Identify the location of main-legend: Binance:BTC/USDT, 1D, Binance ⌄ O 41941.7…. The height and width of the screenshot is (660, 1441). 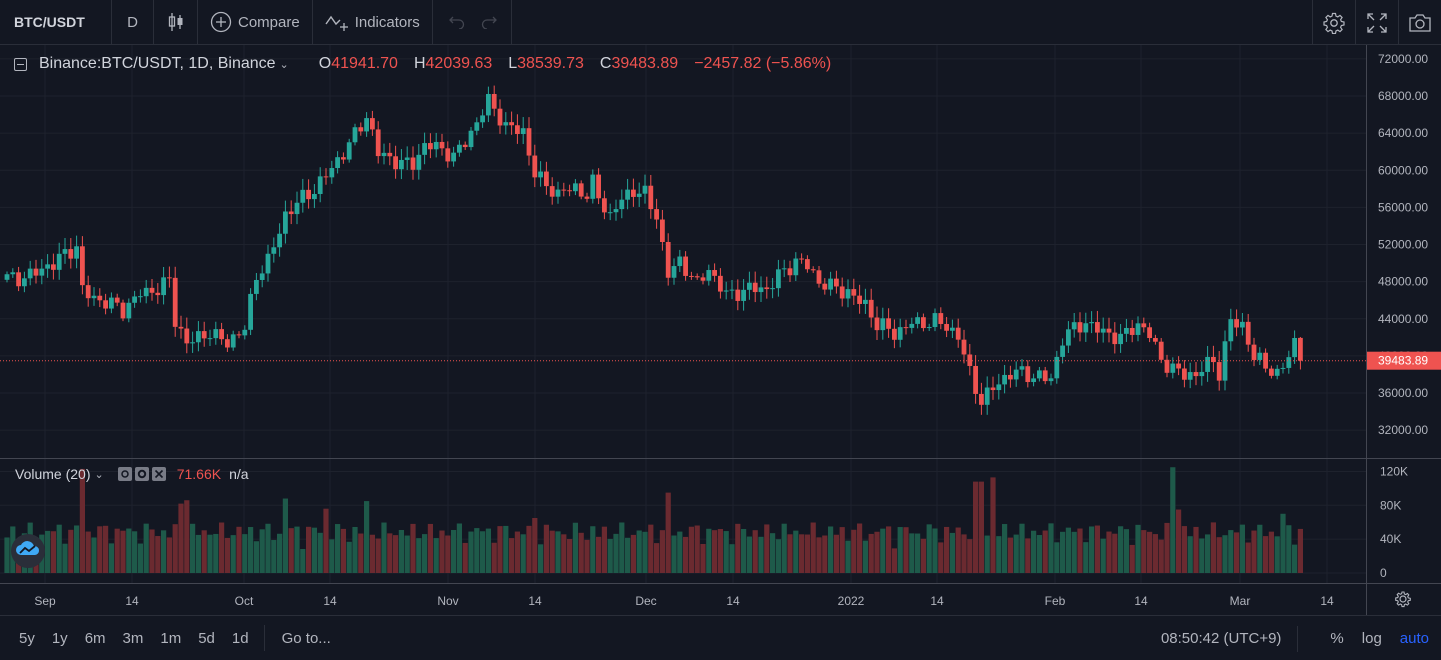
(422, 64).